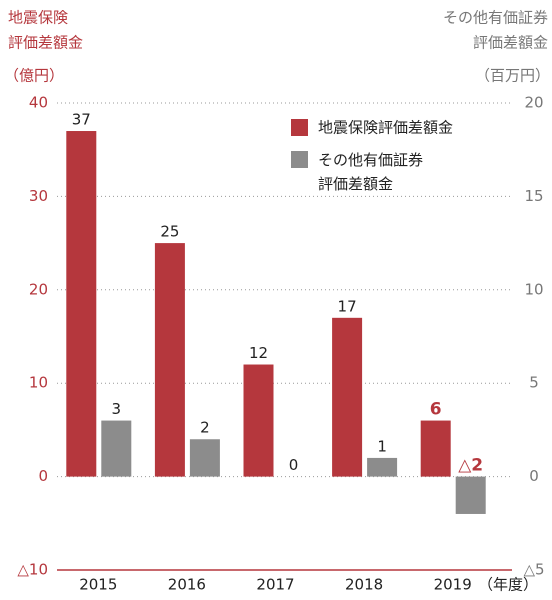 This screenshot has height=600, width=552. What do you see at coordinates (205, 428) in the screenshot?
I see `data-label: 2` at bounding box center [205, 428].